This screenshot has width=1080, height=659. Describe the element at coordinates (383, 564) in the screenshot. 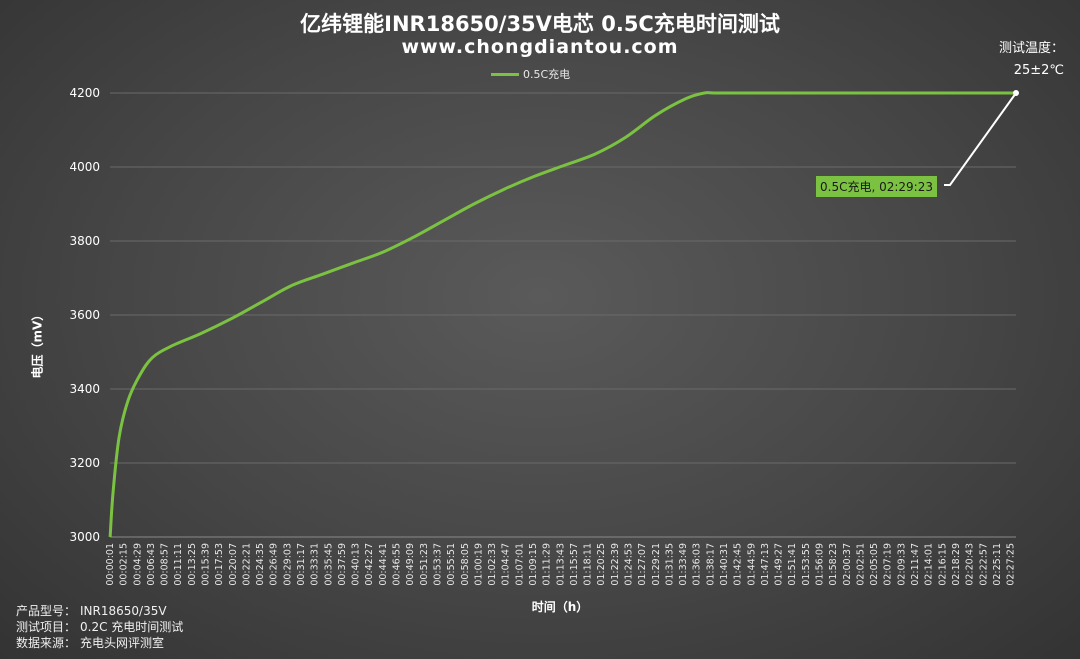

I see `x-tick-label: 00:44:41` at that location.